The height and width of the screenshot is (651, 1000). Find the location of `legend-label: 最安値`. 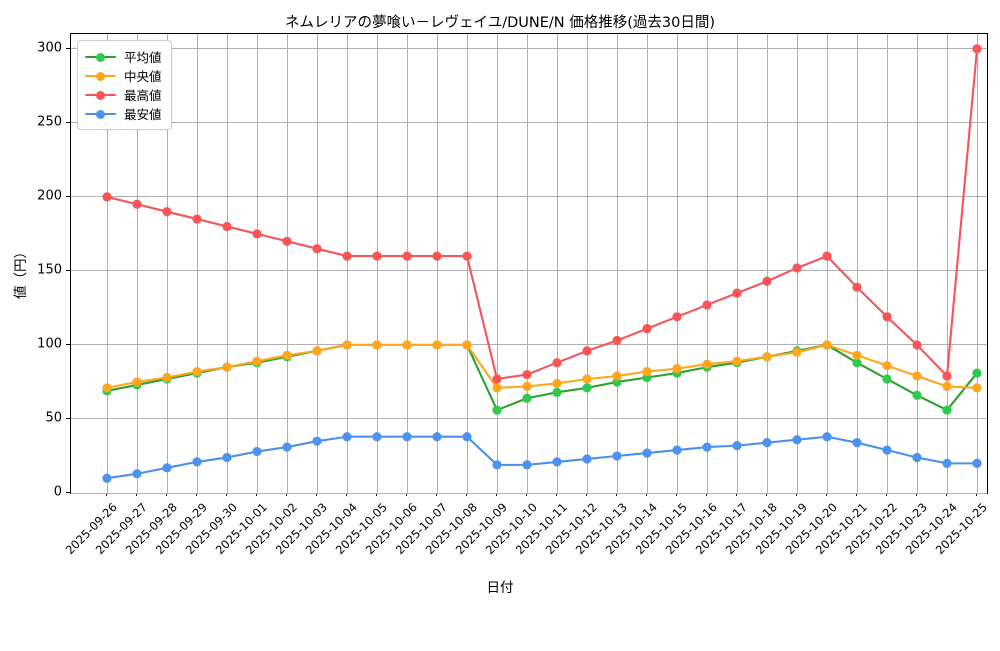

legend-label: 最安値 is located at coordinates (143, 114).